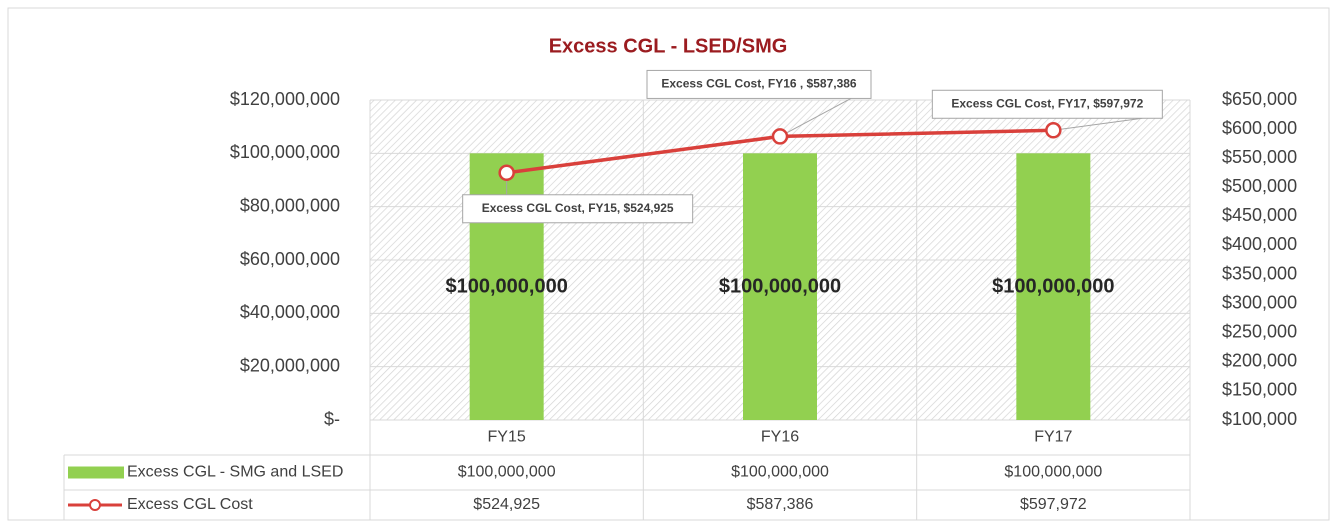 Image resolution: width=1335 pixels, height=529 pixels. What do you see at coordinates (1259, 419) in the screenshot?
I see `y2-tick-label: $100,000` at bounding box center [1259, 419].